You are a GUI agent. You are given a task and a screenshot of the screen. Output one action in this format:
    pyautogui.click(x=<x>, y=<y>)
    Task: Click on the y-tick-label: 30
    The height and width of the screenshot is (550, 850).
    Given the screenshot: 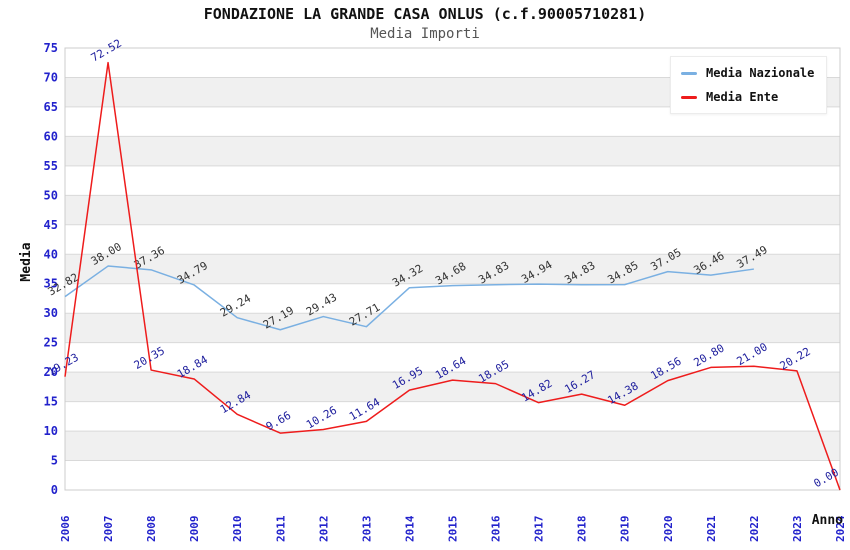 What is the action you would take?
    pyautogui.click(x=51, y=313)
    